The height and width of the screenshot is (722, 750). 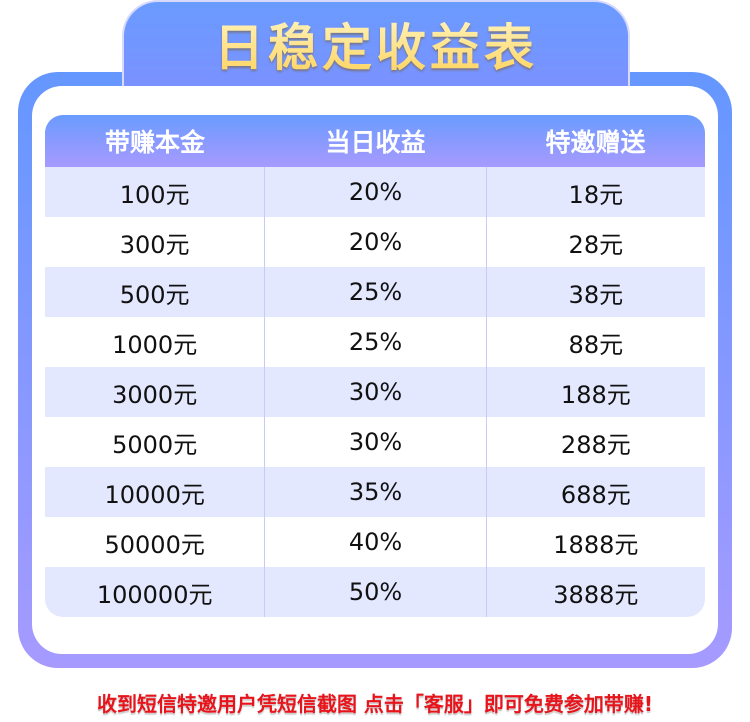 I want to click on cell-principal: 300元, so click(x=155, y=242).